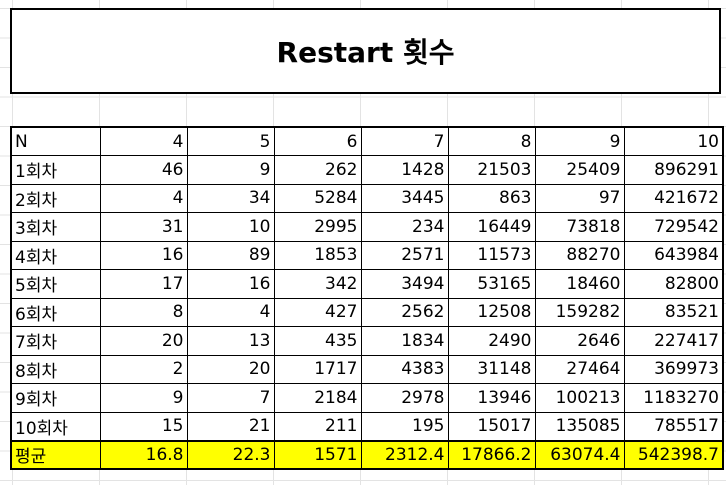 The image size is (726, 485). I want to click on value-cell: 427, so click(317, 312).